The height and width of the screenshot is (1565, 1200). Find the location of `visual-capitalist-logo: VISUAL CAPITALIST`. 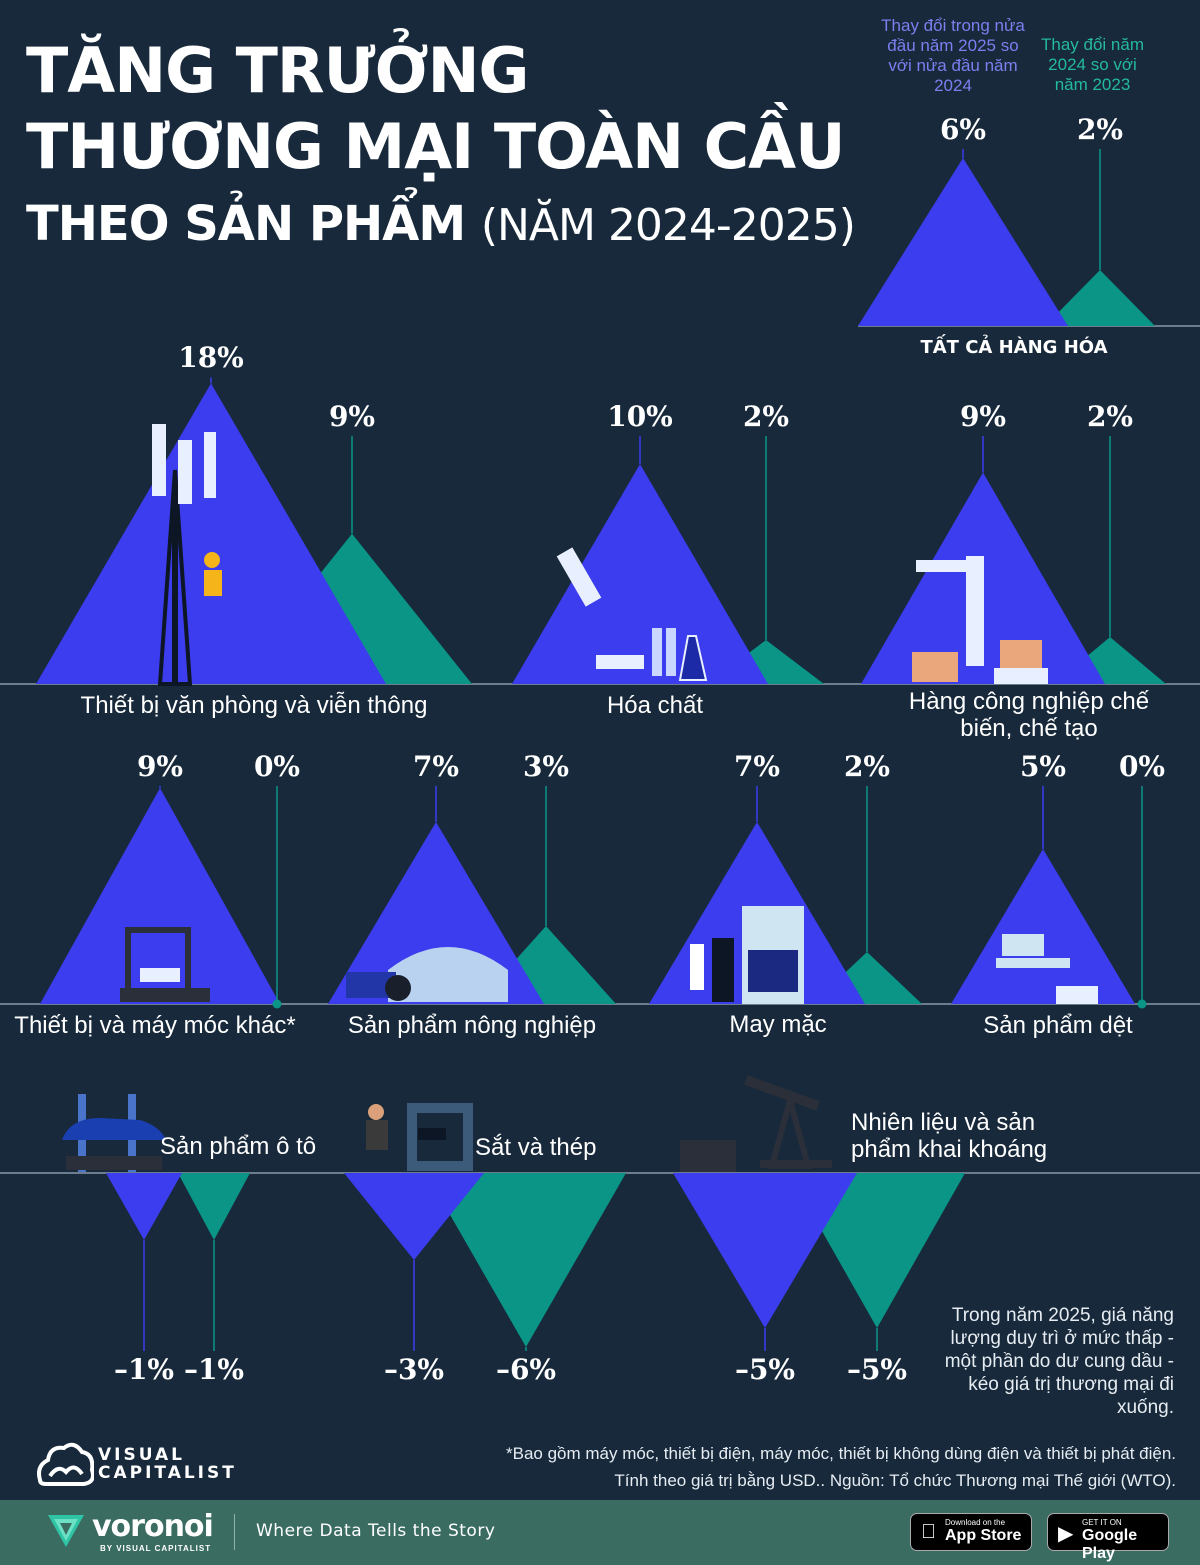

visual-capitalist-logo: VISUAL CAPITALIST is located at coordinates (139, 1465).